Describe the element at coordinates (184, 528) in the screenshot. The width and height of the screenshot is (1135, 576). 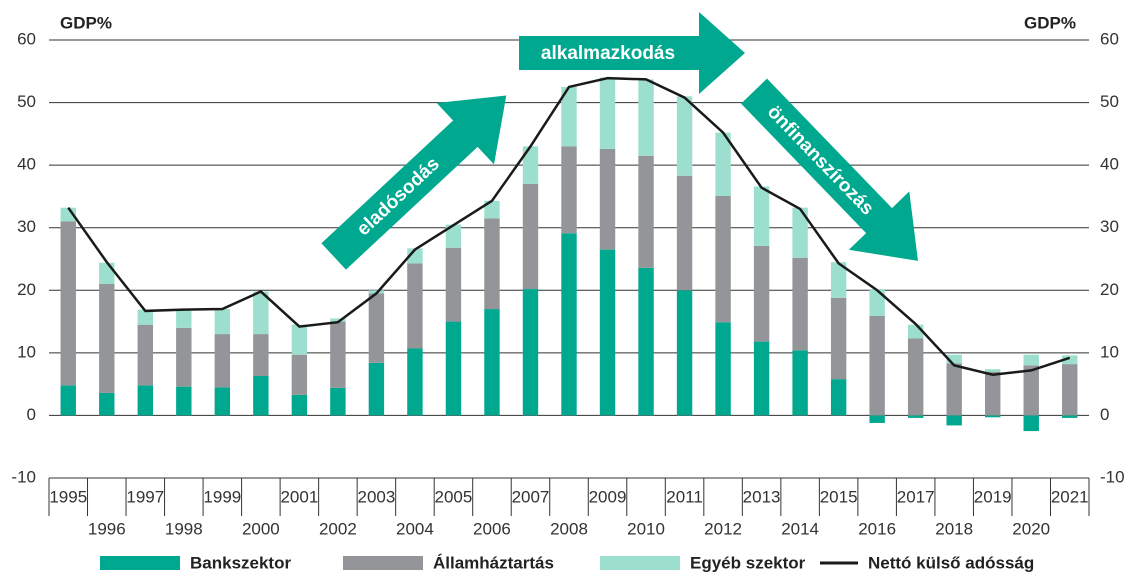
I see `x-tick-label: 1998` at that location.